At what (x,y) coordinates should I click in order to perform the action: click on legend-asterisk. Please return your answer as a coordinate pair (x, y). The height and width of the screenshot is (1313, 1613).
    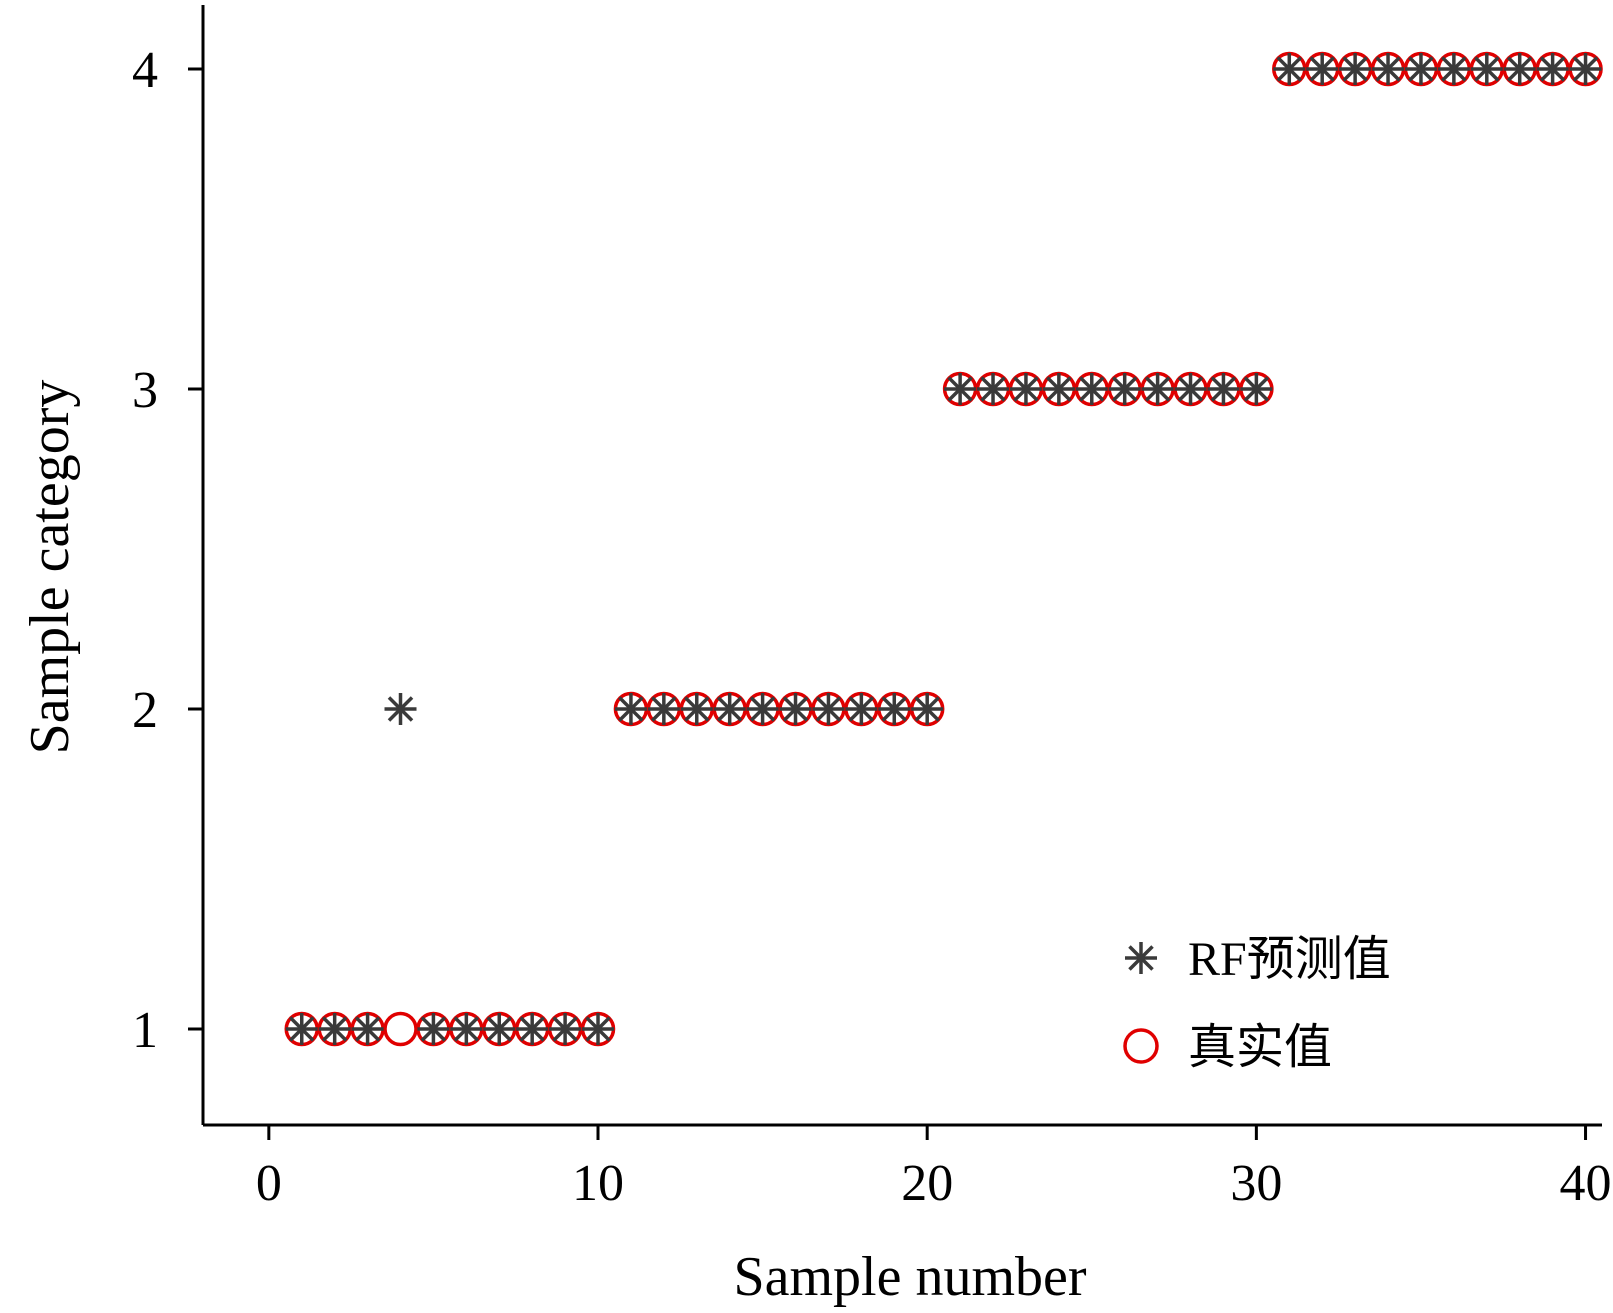
    Looking at the image, I should click on (1141, 958).